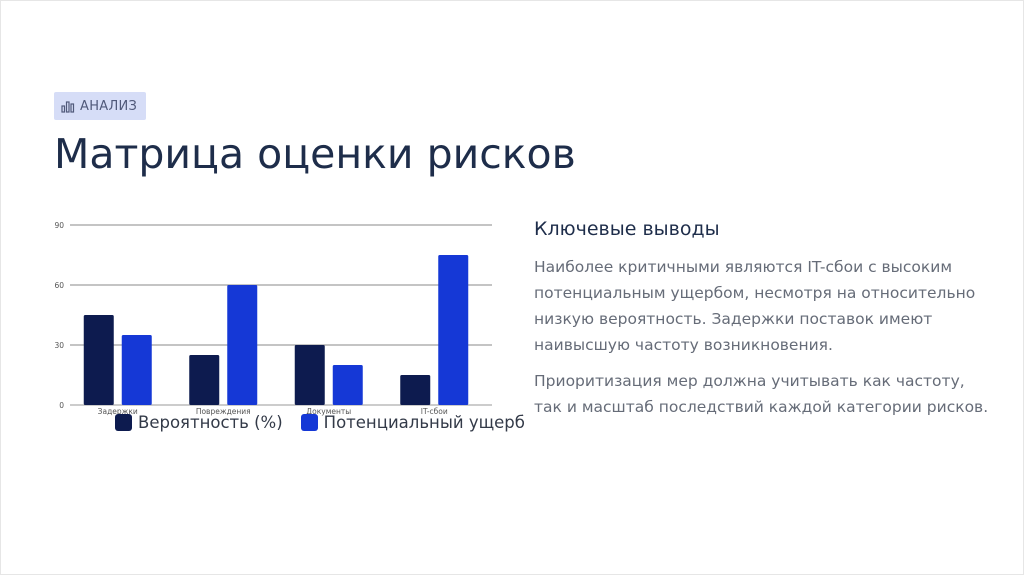 This screenshot has width=1024, height=575. I want to click on legend-swatch-damage, so click(309, 422).